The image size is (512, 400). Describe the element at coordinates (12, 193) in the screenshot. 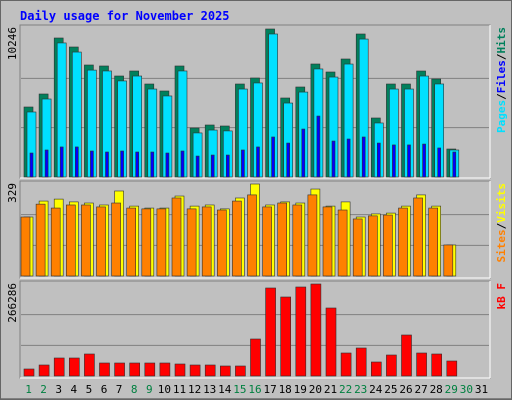

I see `y-tick-label: 329` at that location.